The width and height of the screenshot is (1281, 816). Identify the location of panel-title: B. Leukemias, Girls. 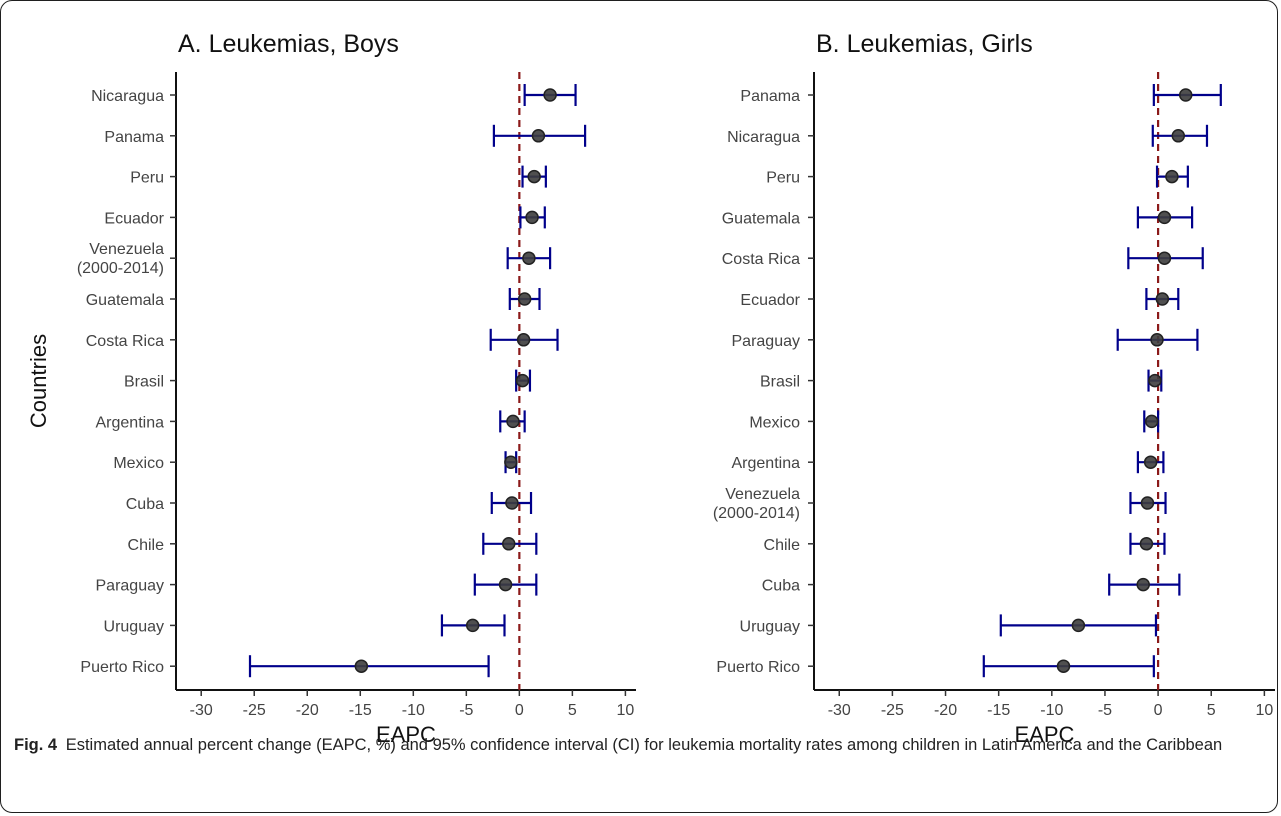
(924, 44).